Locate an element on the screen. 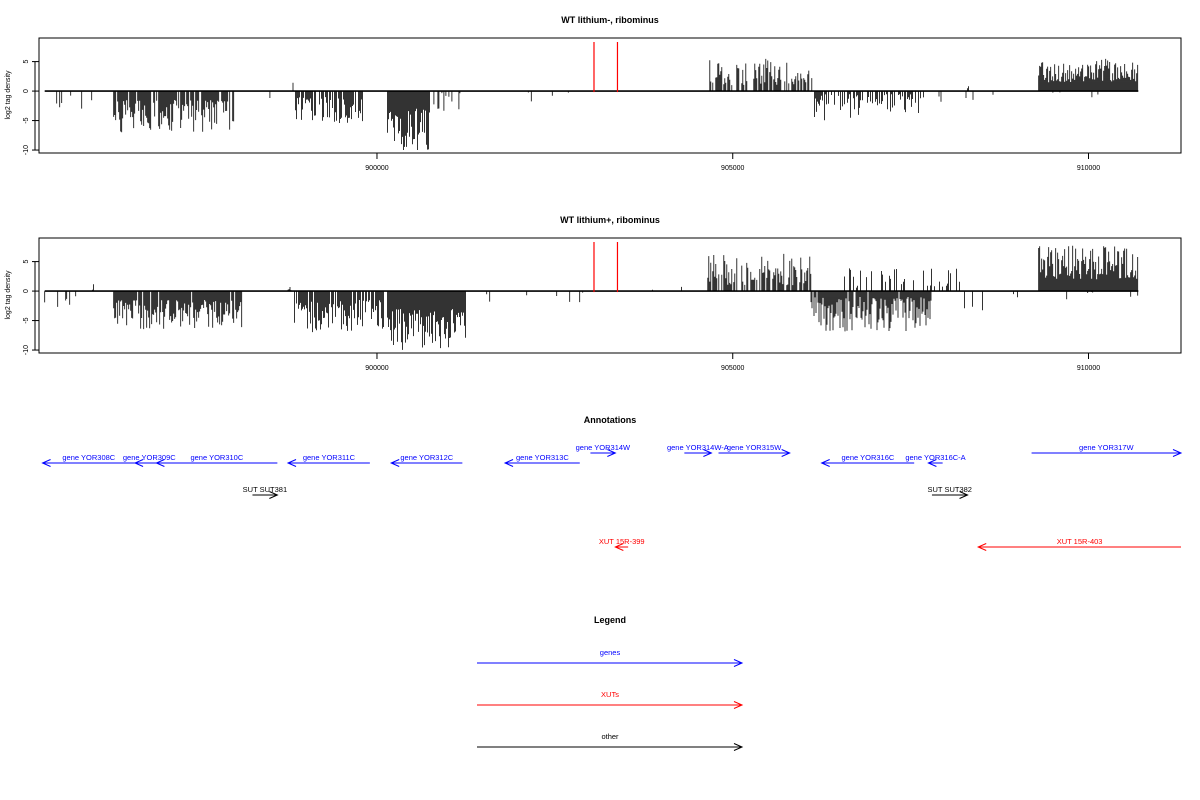  annotation-label: gene YOR310C is located at coordinates (216, 457).